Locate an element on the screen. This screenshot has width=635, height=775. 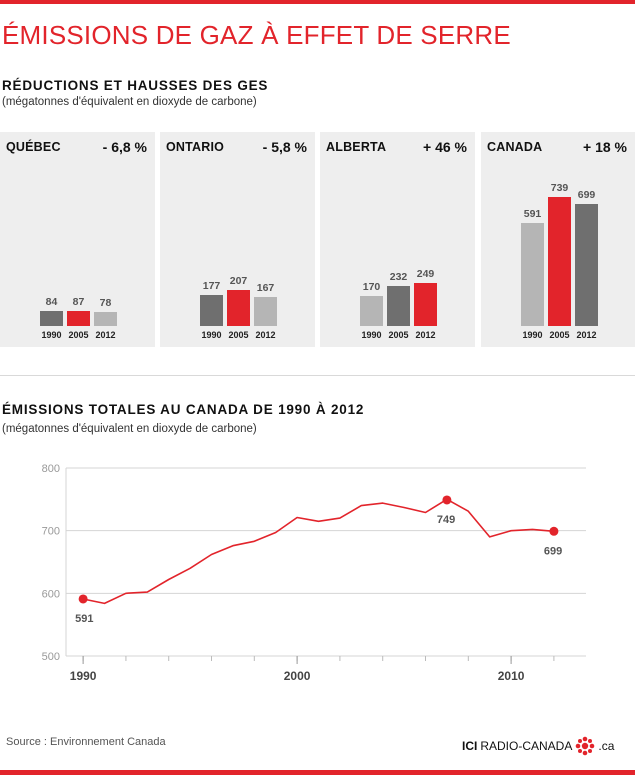
panel-name: ONTARIO is located at coordinates (195, 147).